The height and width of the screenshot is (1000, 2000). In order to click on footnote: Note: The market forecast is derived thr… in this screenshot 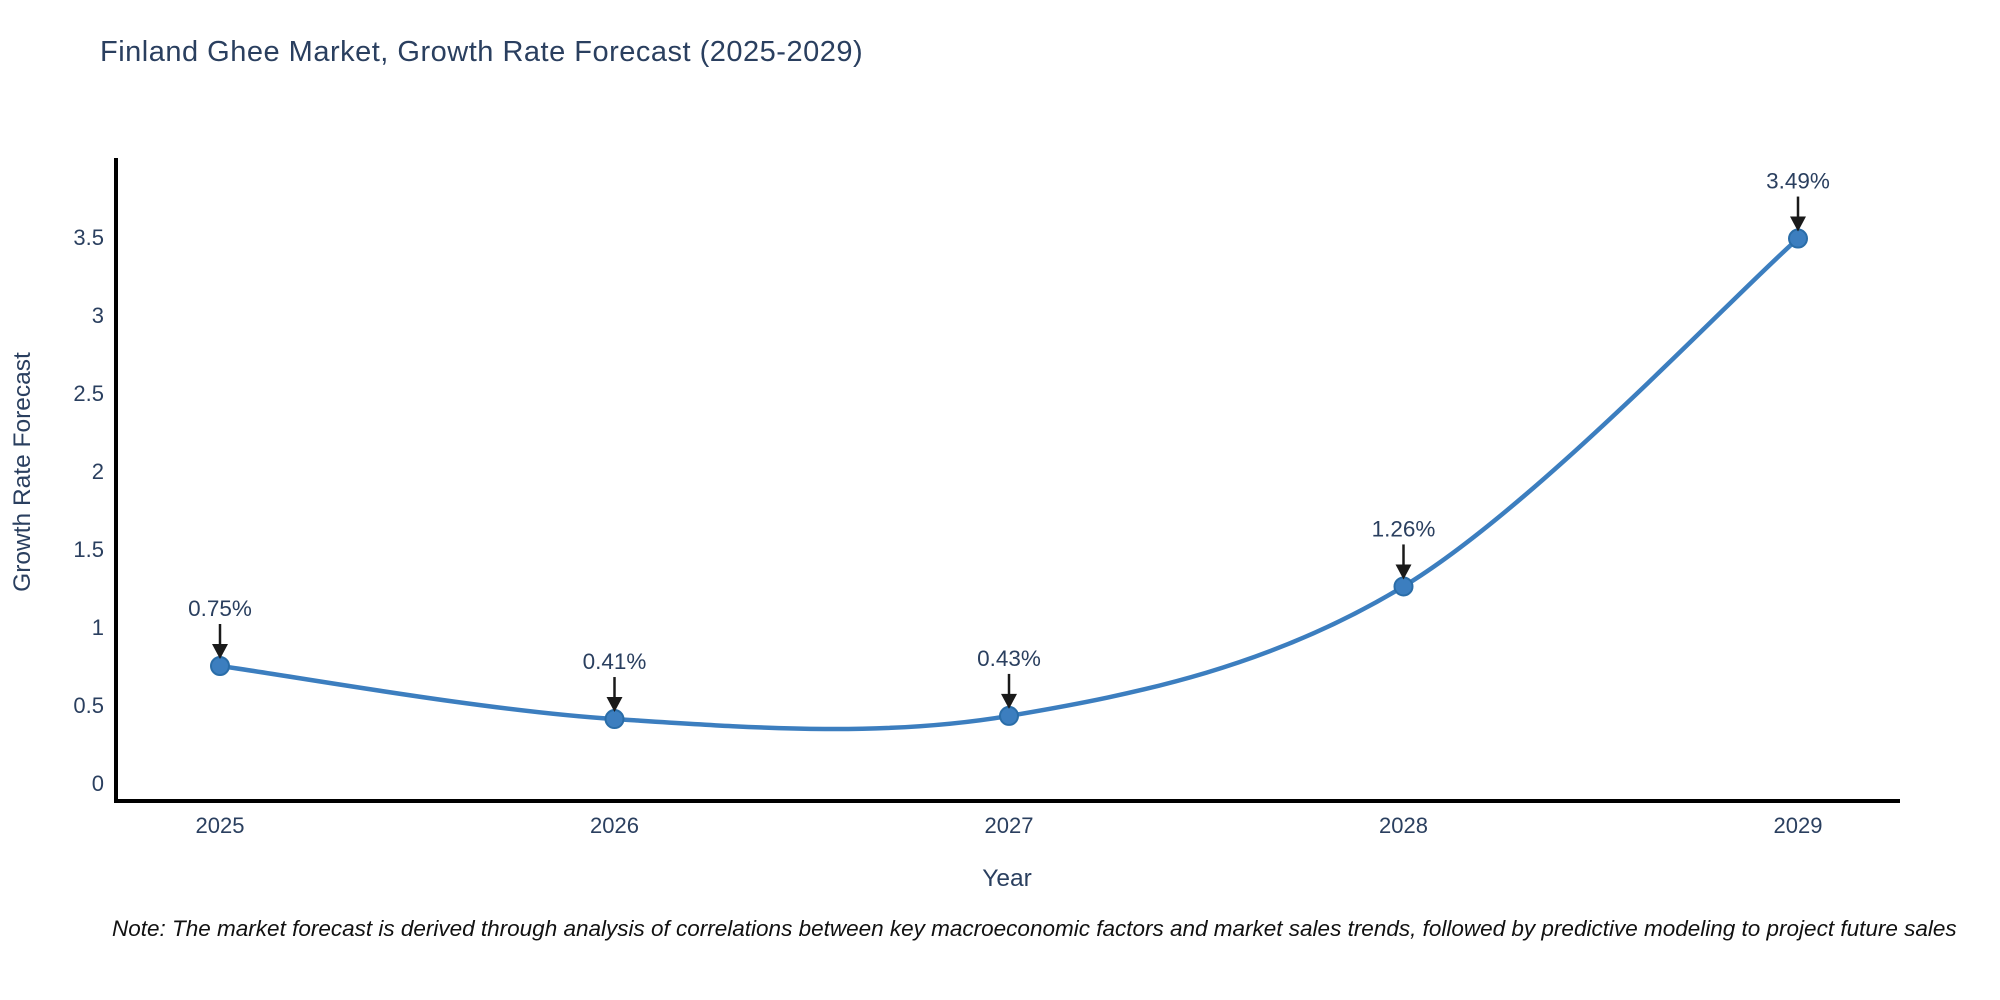, I will do `click(1034, 928)`.